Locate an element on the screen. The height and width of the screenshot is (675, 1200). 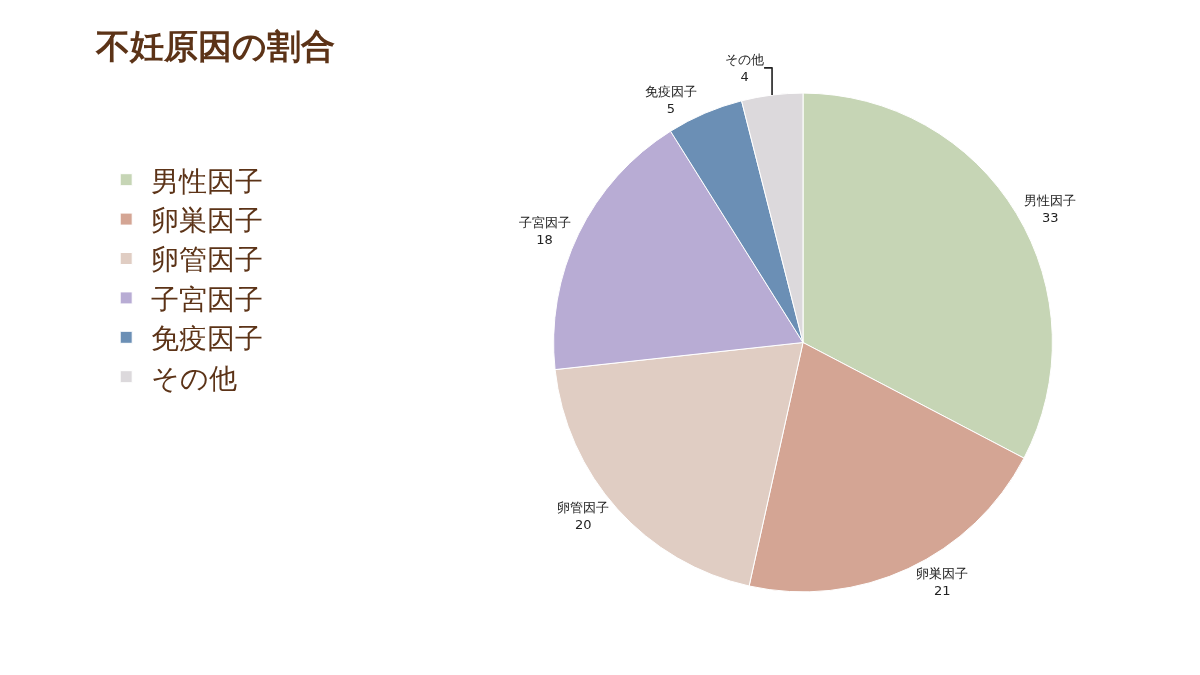
data-label: 18 is located at coordinates (544, 239).